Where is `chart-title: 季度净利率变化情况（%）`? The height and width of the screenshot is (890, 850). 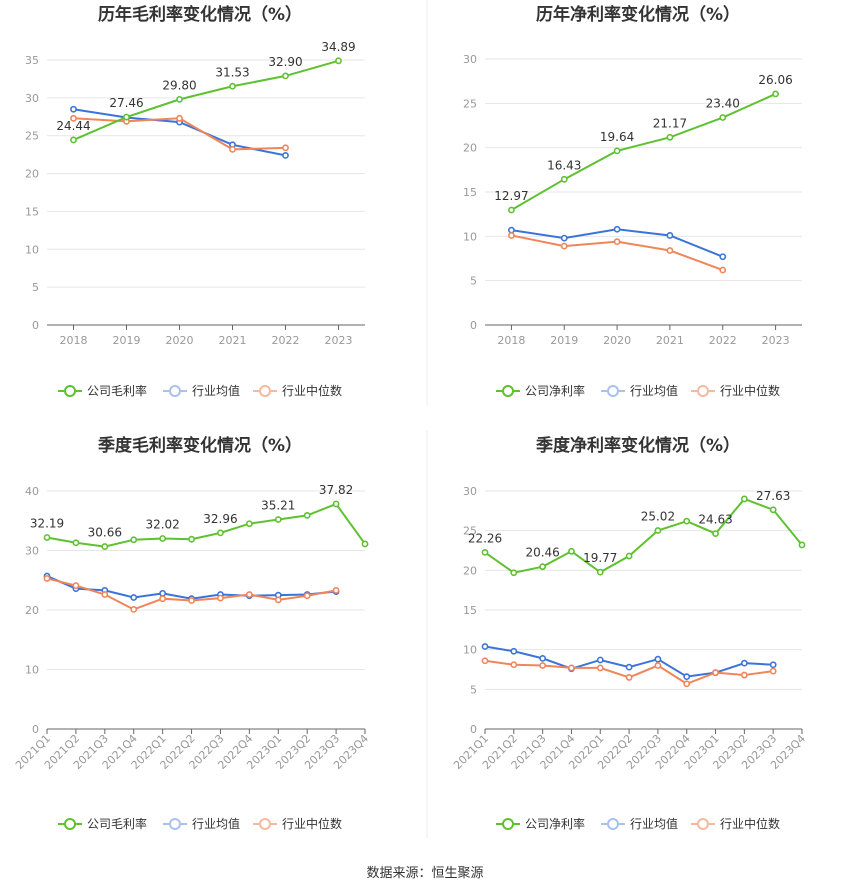
chart-title: 季度净利率变化情况（%） is located at coordinates (638, 445).